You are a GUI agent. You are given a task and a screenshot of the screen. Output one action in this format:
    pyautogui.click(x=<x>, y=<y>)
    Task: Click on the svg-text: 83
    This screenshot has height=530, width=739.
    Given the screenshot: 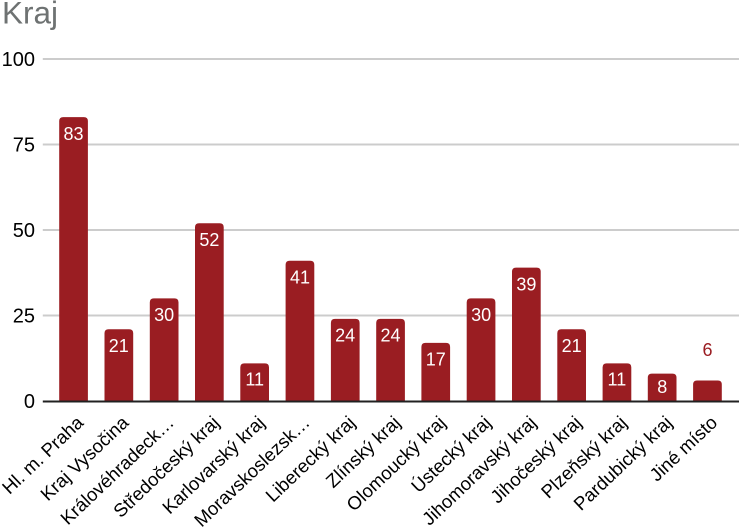 What is the action you would take?
    pyautogui.click(x=73, y=134)
    